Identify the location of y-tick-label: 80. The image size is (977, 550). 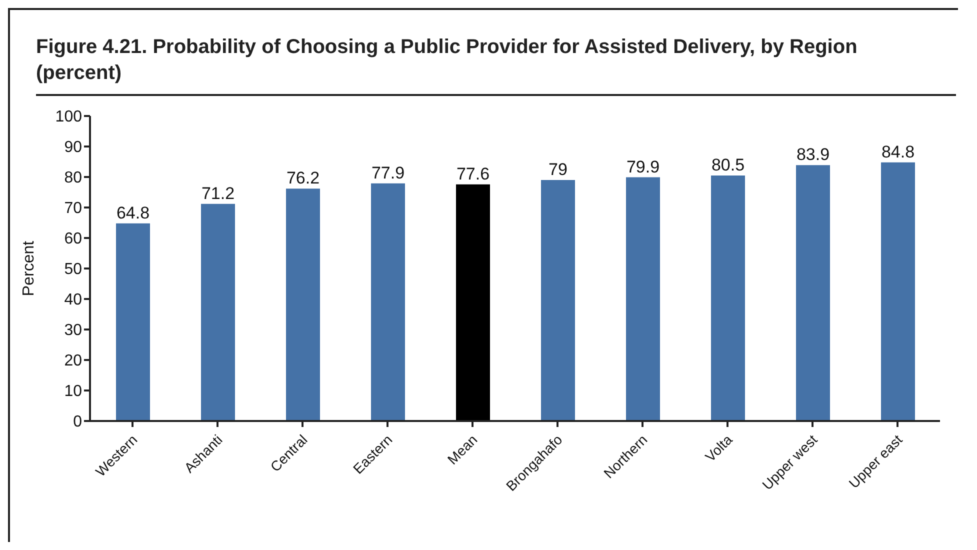
(73, 178).